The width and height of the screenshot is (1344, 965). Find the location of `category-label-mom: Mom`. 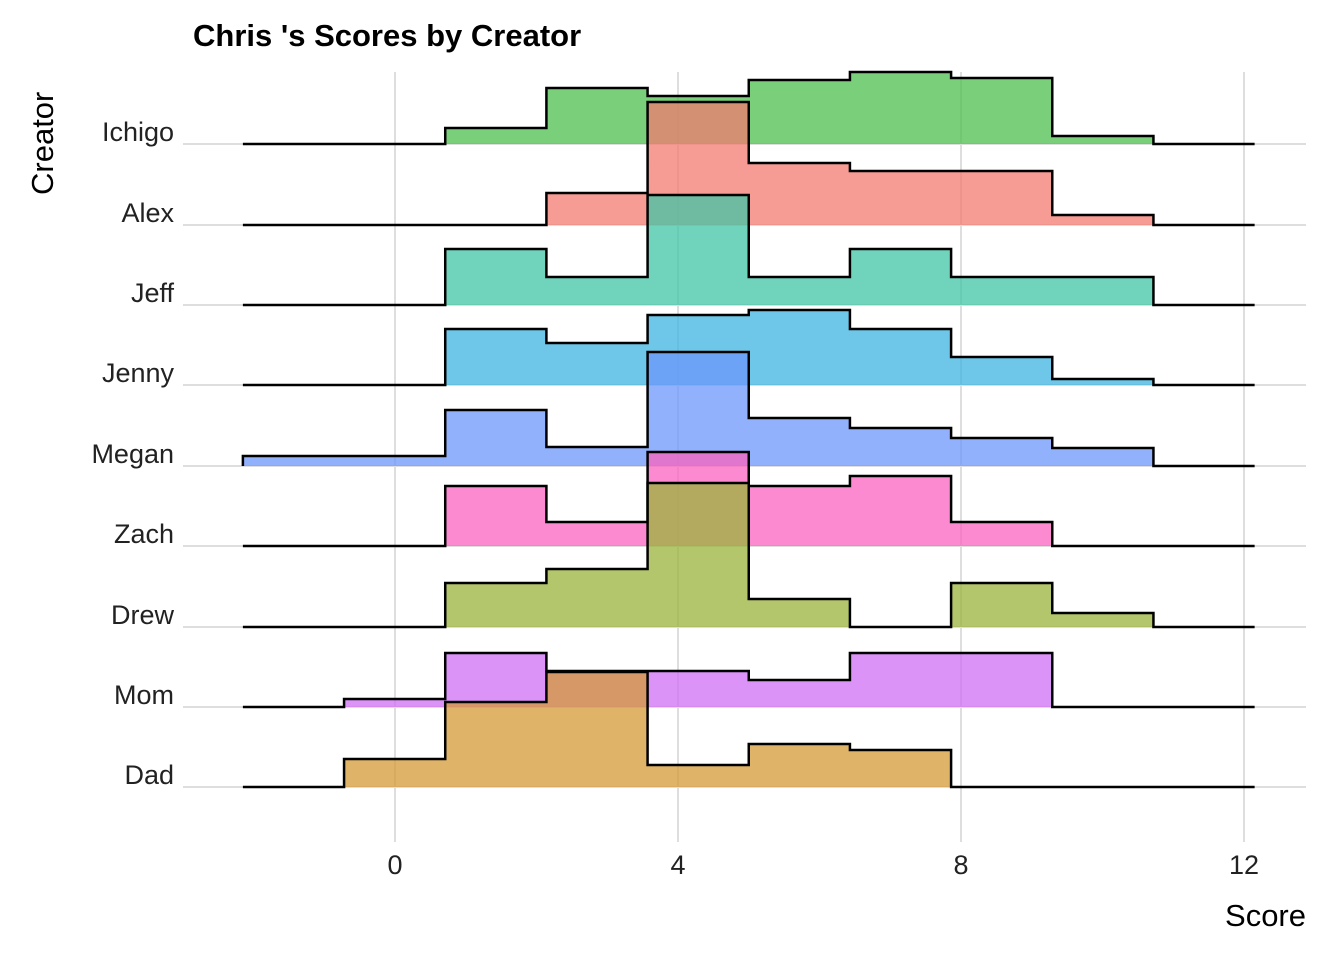

category-label-mom: Mom is located at coordinates (144, 695).